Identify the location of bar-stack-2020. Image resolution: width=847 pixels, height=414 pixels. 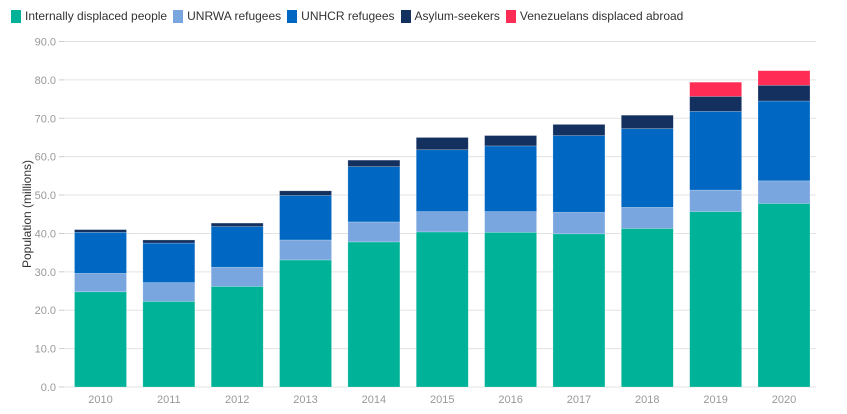
(784, 229).